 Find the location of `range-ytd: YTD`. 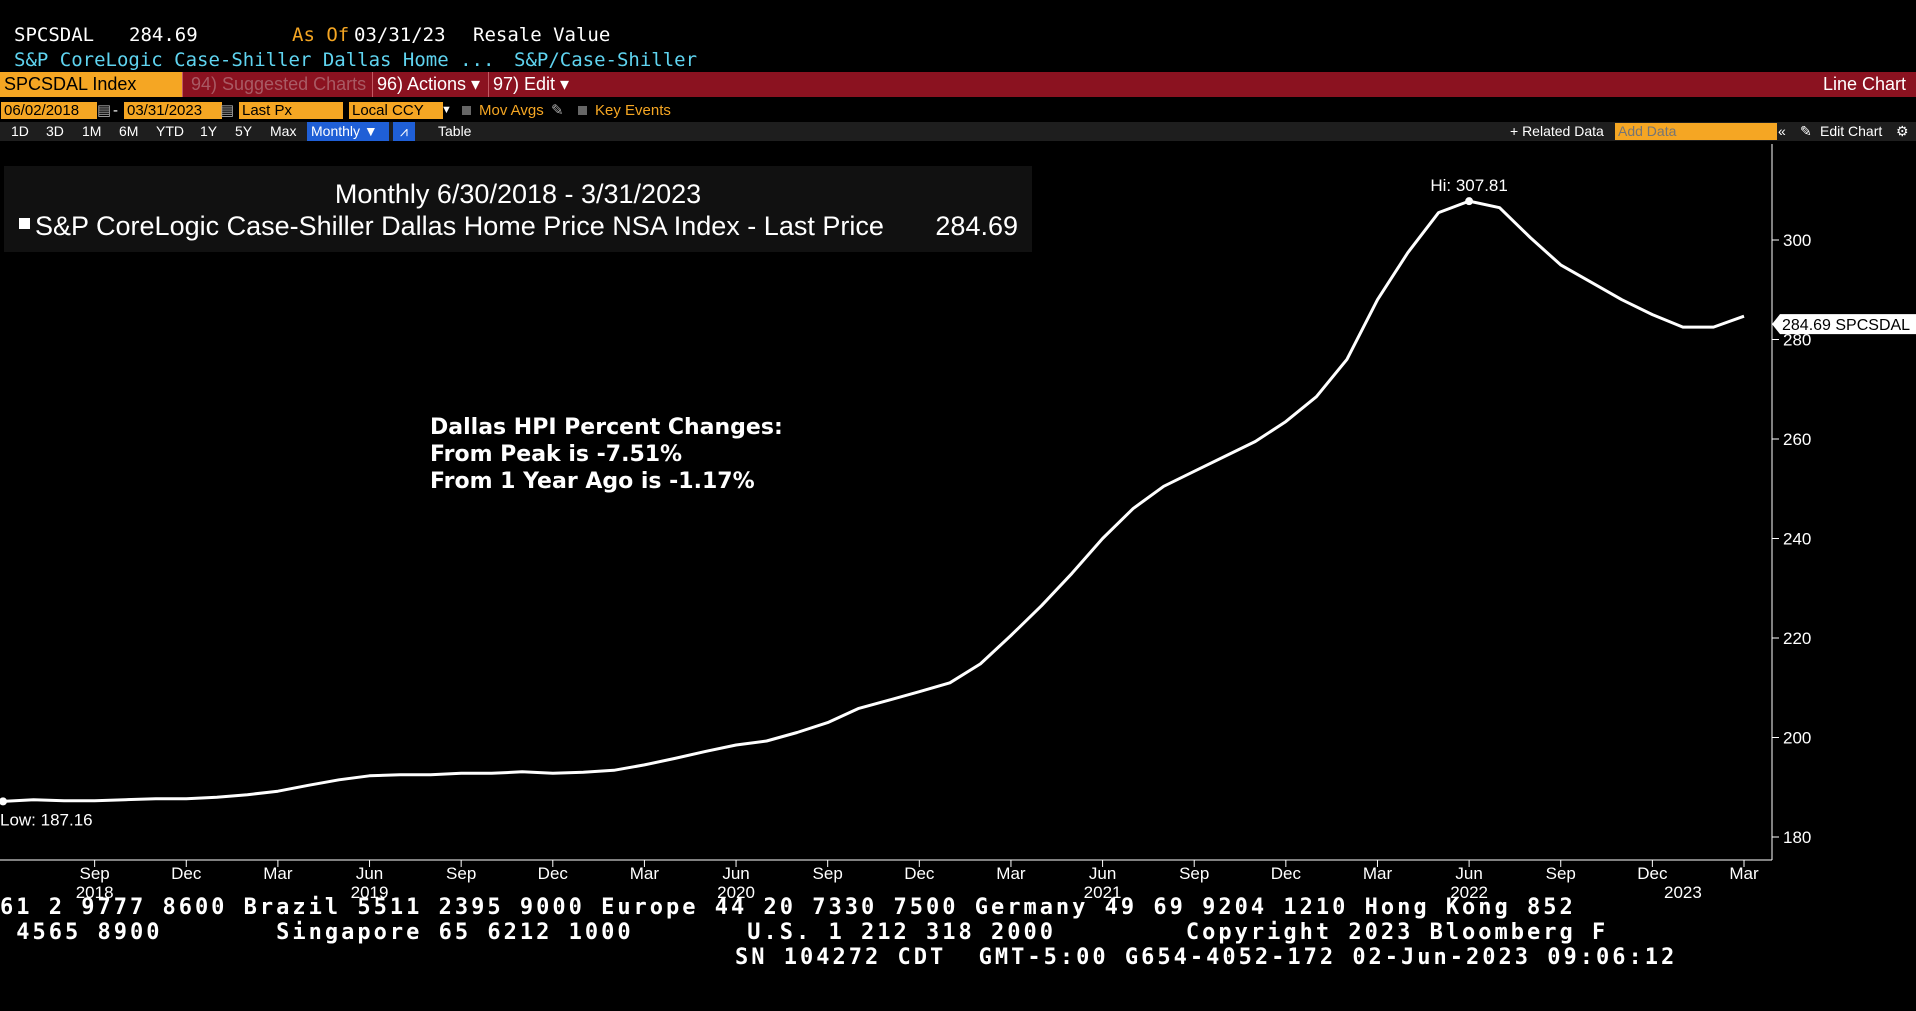

range-ytd: YTD is located at coordinates (170, 131).